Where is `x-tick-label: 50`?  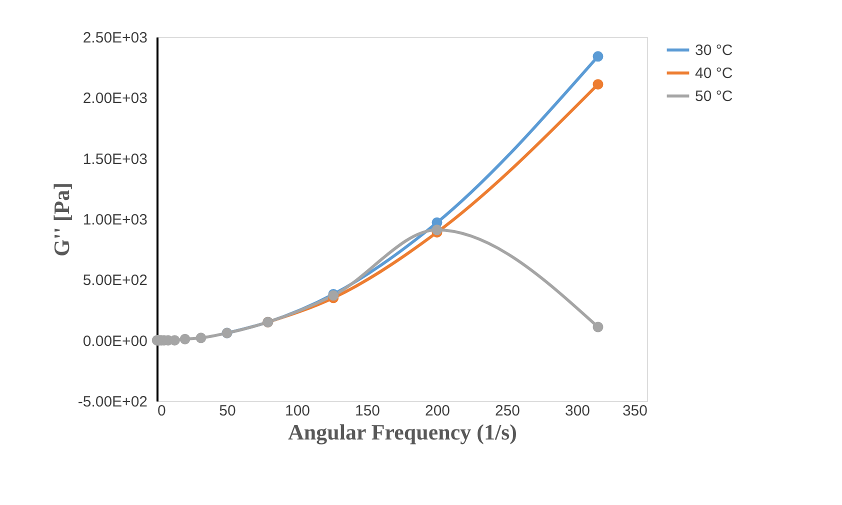 x-tick-label: 50 is located at coordinates (227, 411).